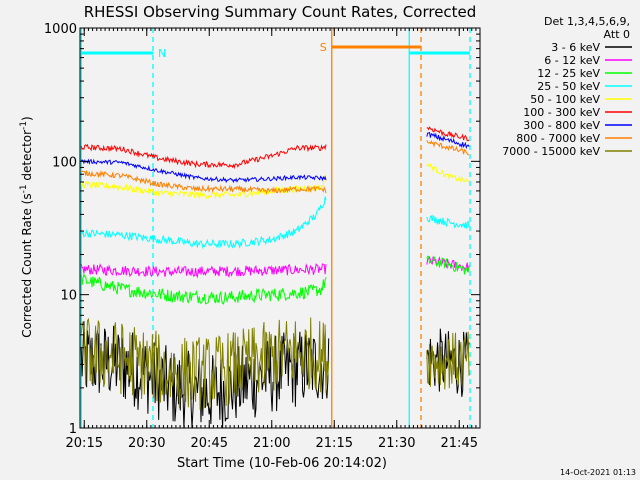 This screenshot has width=640, height=480. Describe the element at coordinates (617, 34) in the screenshot. I see `legend-header-line-2: Att 0` at that location.